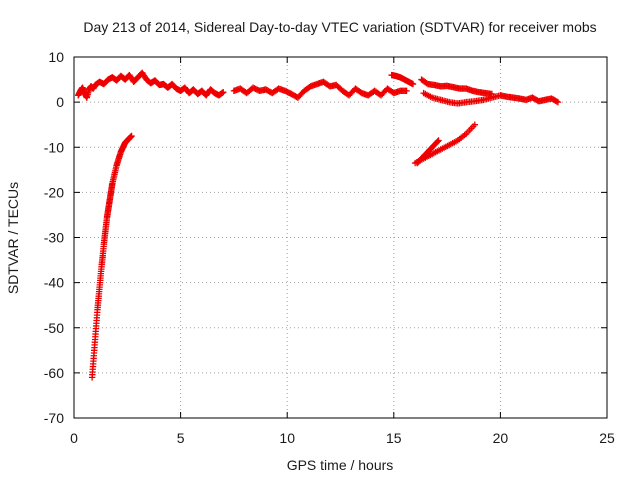  What do you see at coordinates (320, 89) in the screenshot?
I see `series-midday` at bounding box center [320, 89].